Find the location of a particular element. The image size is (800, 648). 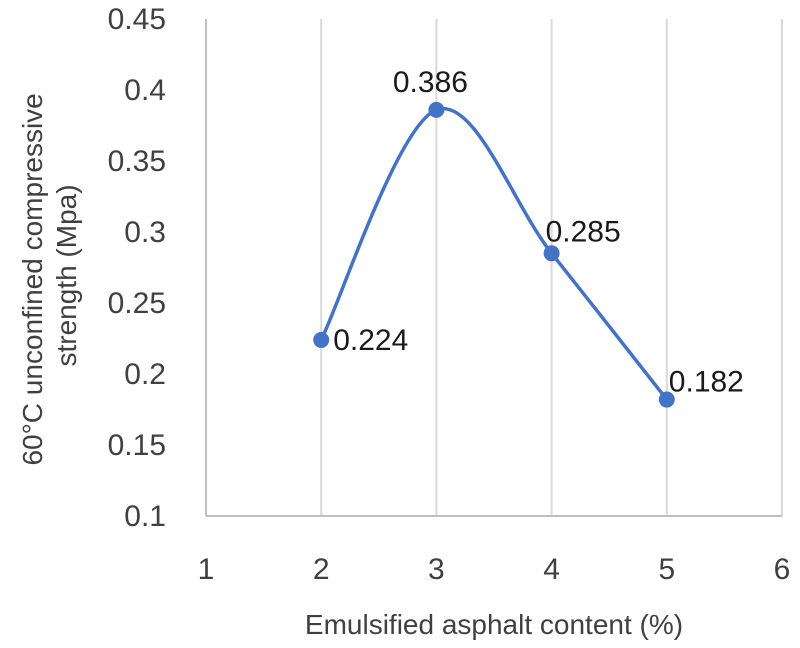

x-tick-label: 5 is located at coordinates (666, 569).